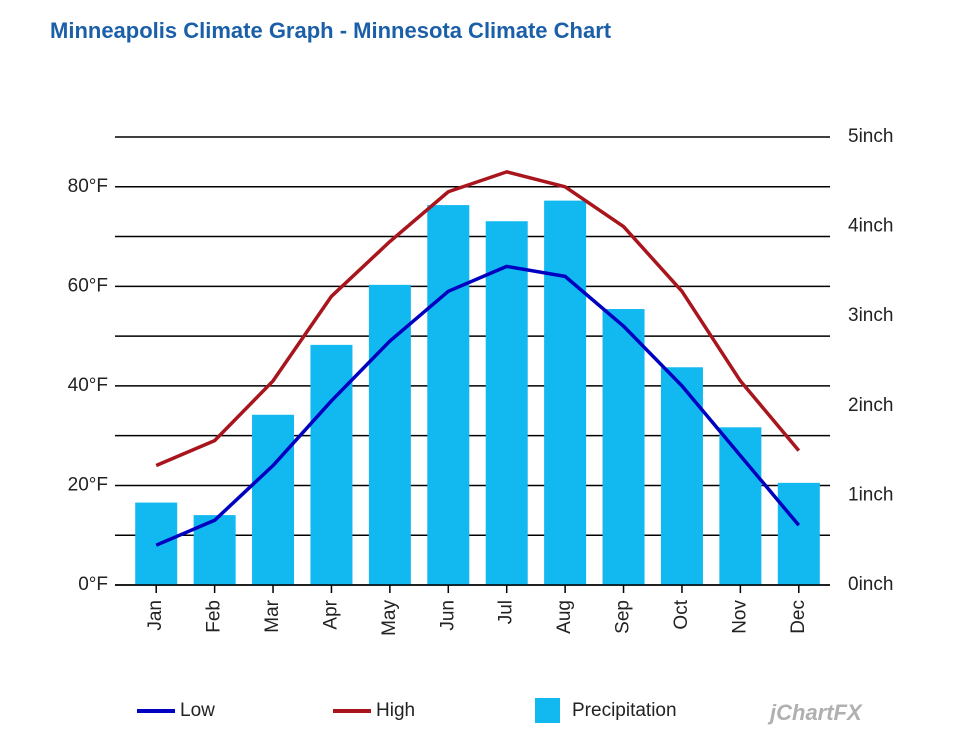 The width and height of the screenshot is (954, 742). What do you see at coordinates (88, 484) in the screenshot?
I see `y-tick-label: 20°F` at bounding box center [88, 484].